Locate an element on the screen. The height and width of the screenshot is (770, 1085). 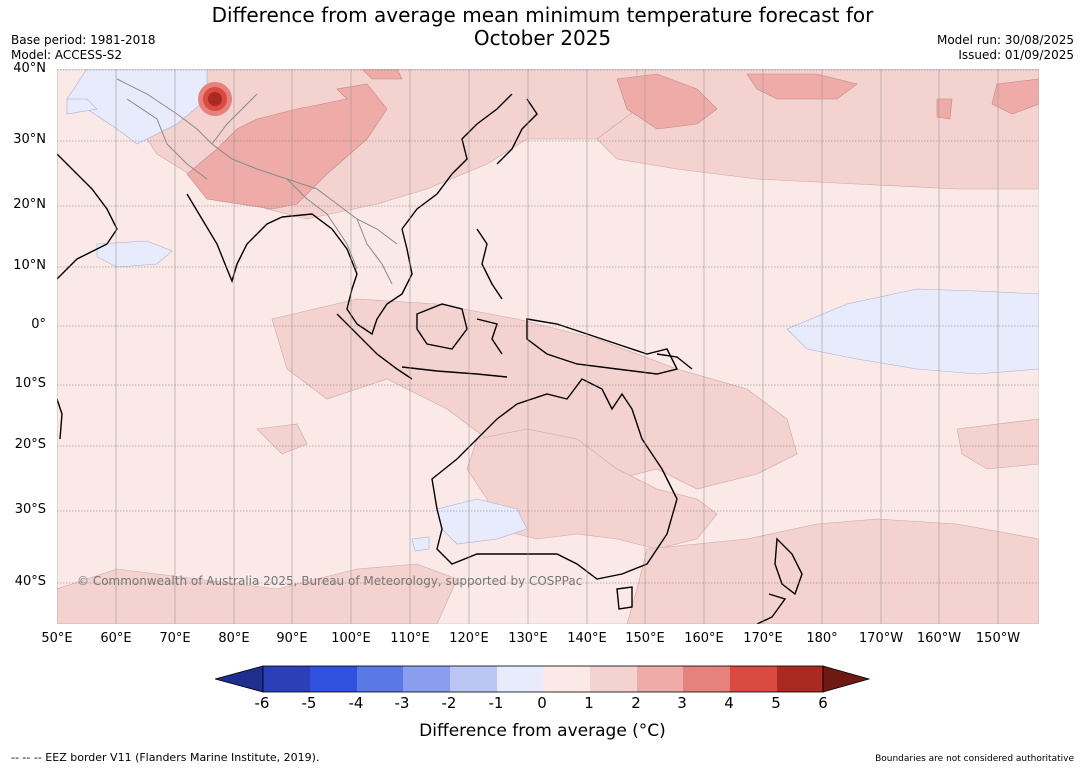
sumatra-coast is located at coordinates (374, 346).